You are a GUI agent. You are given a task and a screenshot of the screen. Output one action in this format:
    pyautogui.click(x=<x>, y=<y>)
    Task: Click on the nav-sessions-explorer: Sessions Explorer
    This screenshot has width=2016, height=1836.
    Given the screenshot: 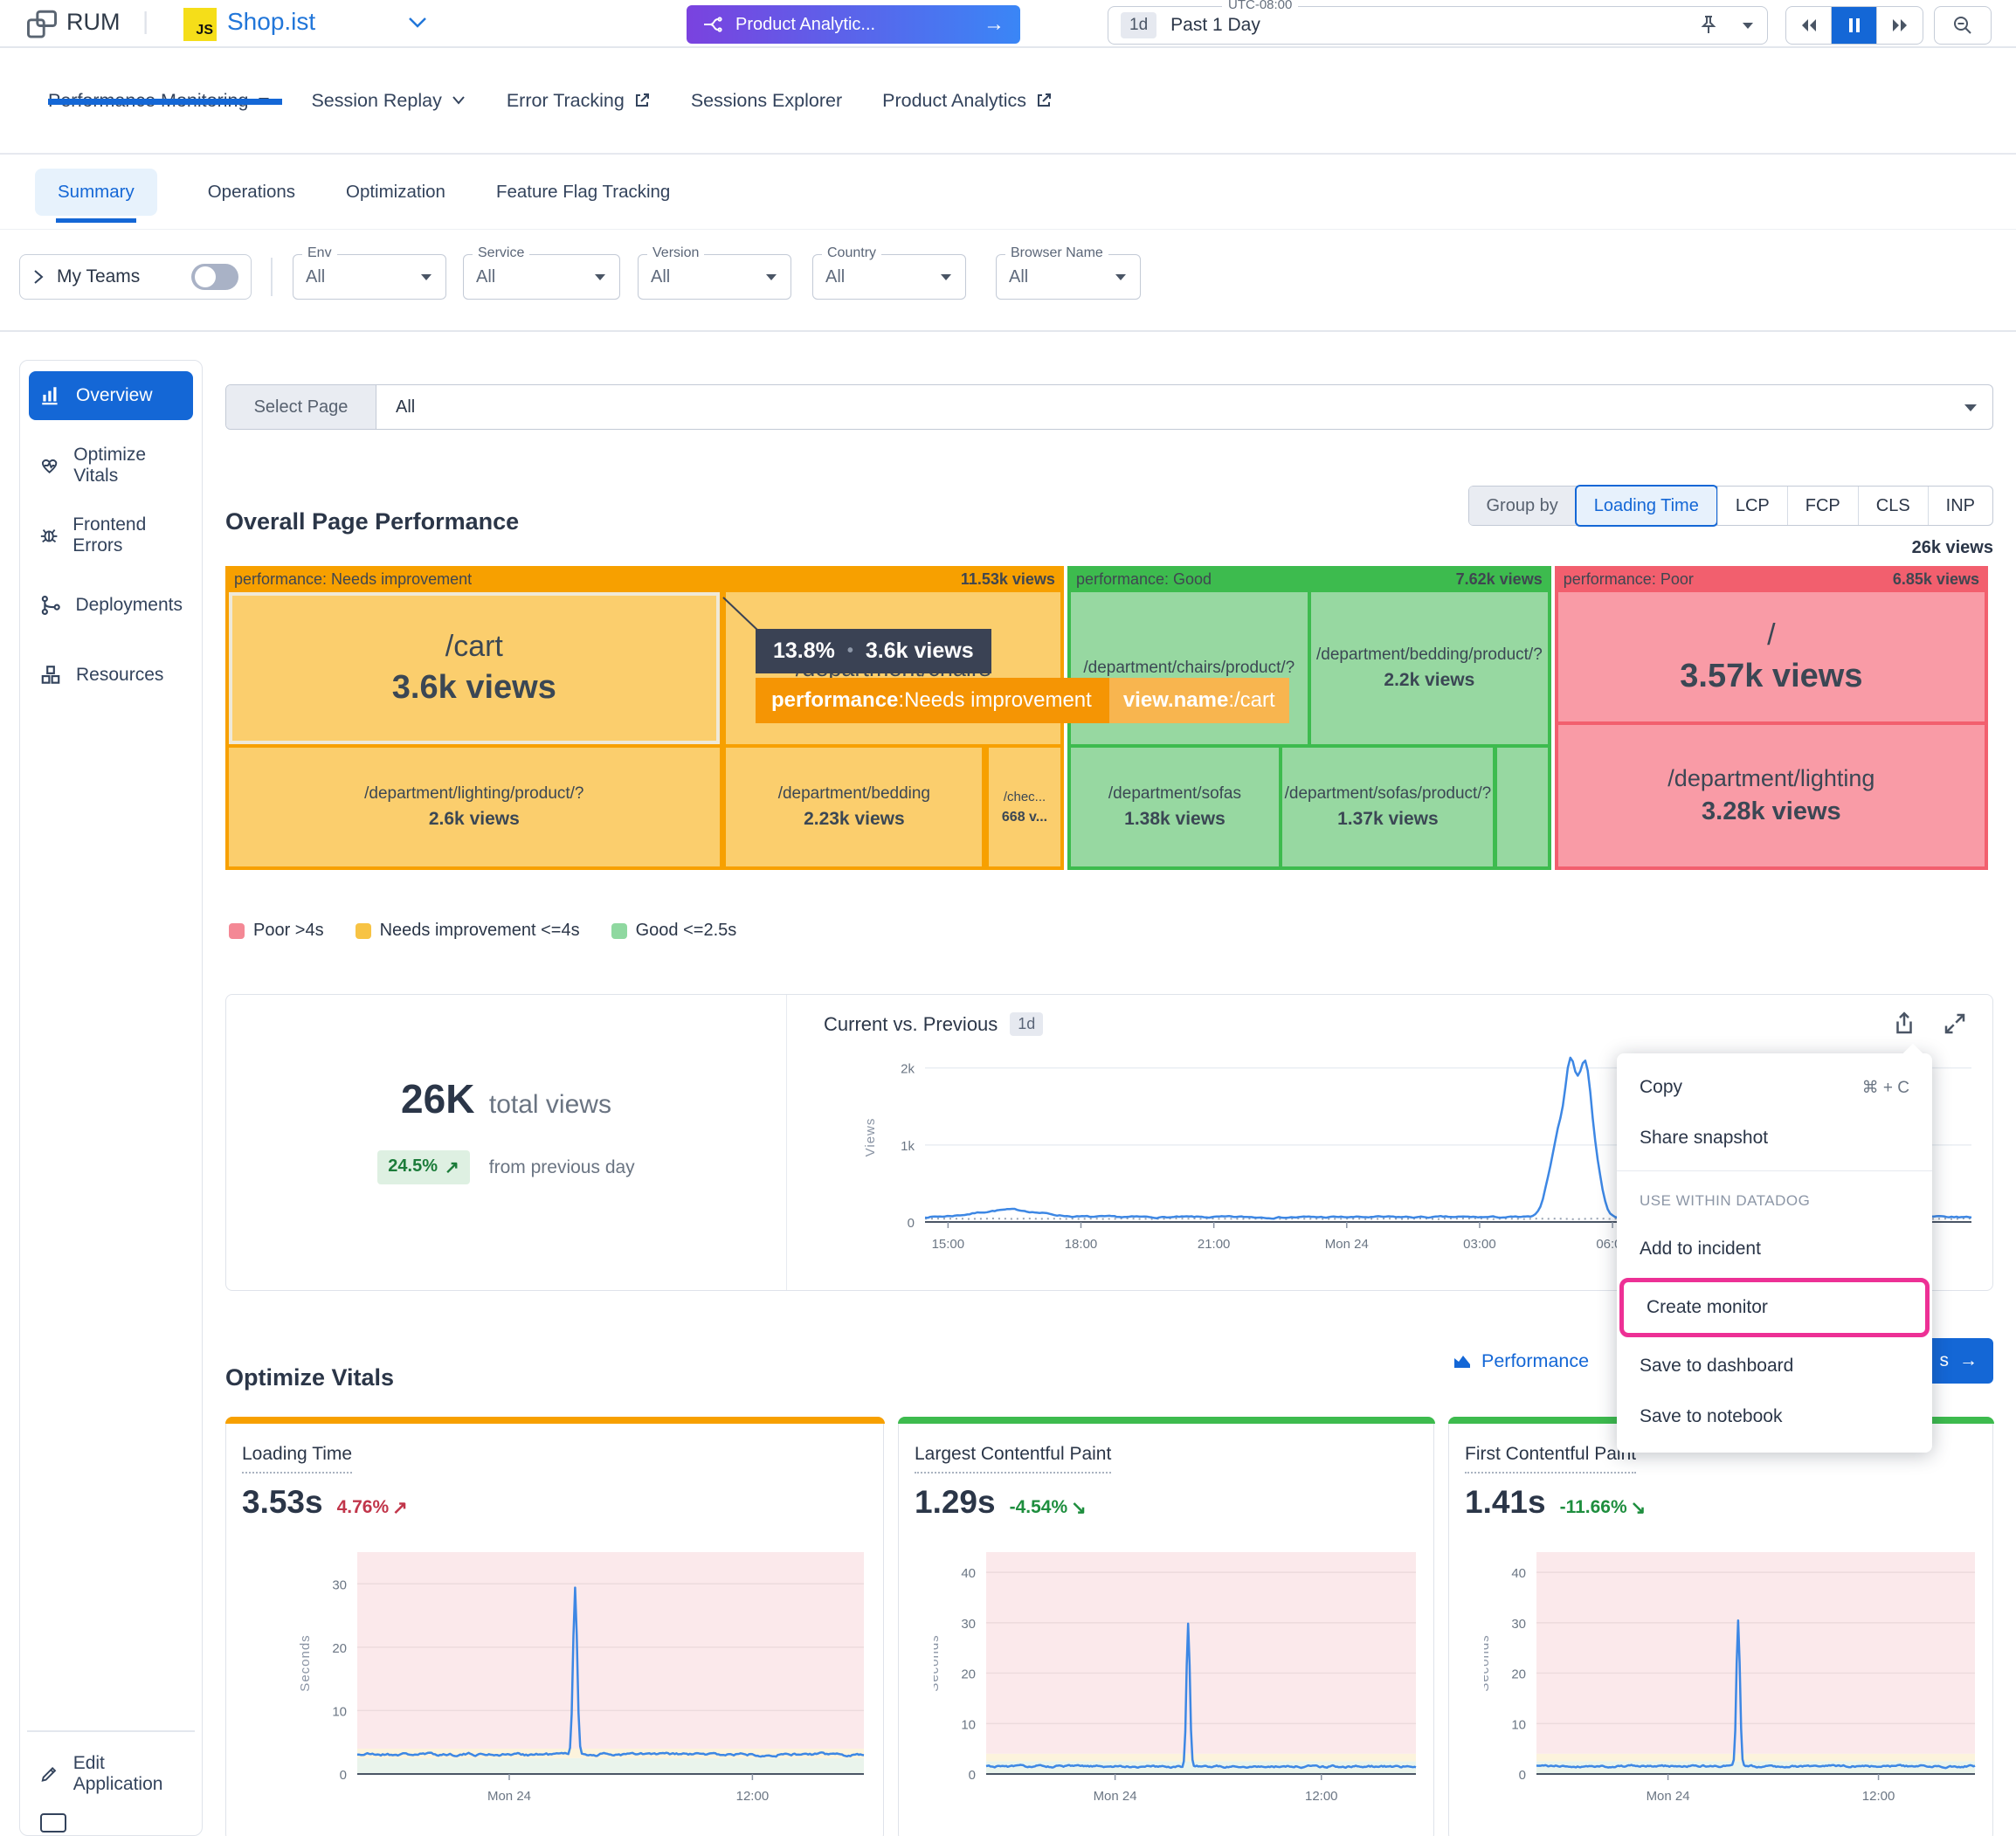 What is the action you would take?
    pyautogui.click(x=766, y=100)
    